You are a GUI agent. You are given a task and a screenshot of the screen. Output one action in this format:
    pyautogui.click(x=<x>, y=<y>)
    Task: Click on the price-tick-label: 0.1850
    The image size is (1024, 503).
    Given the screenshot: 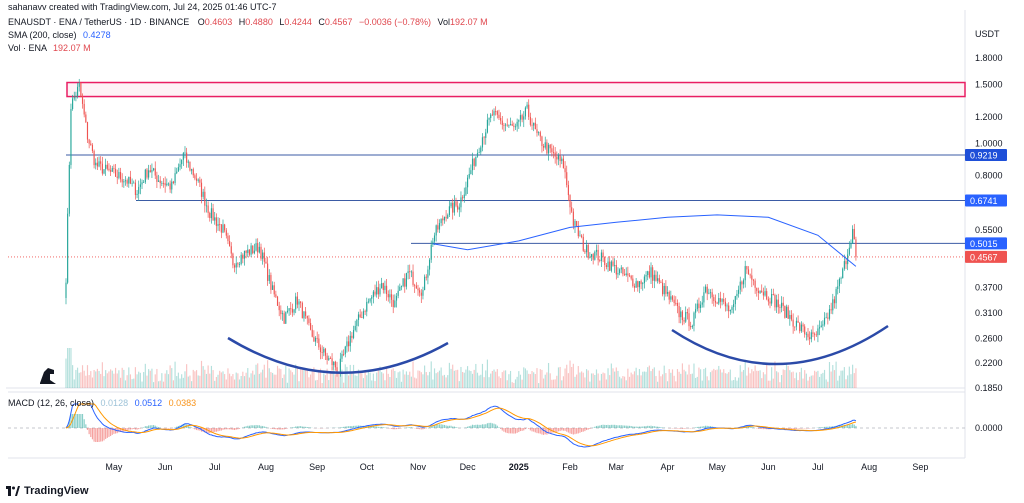 What is the action you would take?
    pyautogui.click(x=989, y=388)
    